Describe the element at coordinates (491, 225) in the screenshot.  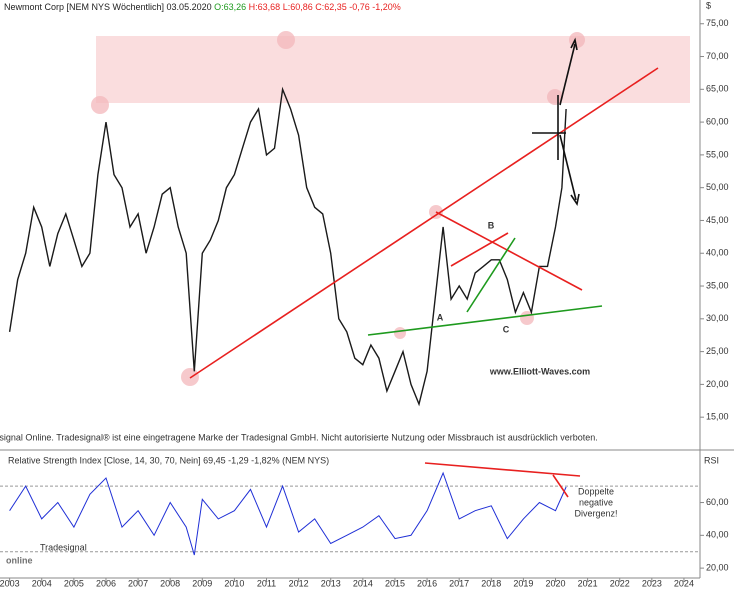
I see `annotation: B` at that location.